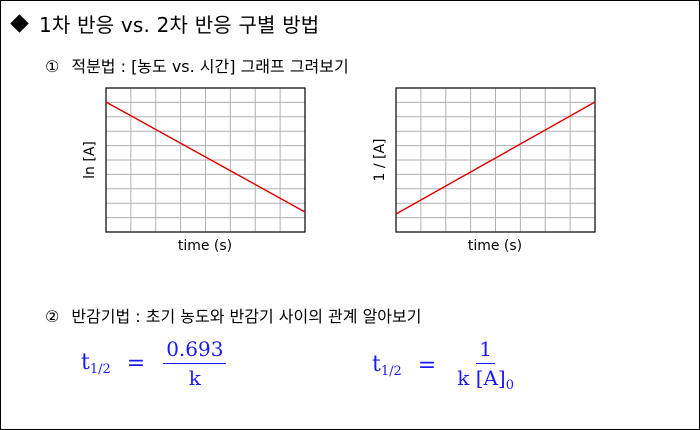 This screenshot has height=430, width=700. I want to click on formula-2-equals: =, so click(427, 365).